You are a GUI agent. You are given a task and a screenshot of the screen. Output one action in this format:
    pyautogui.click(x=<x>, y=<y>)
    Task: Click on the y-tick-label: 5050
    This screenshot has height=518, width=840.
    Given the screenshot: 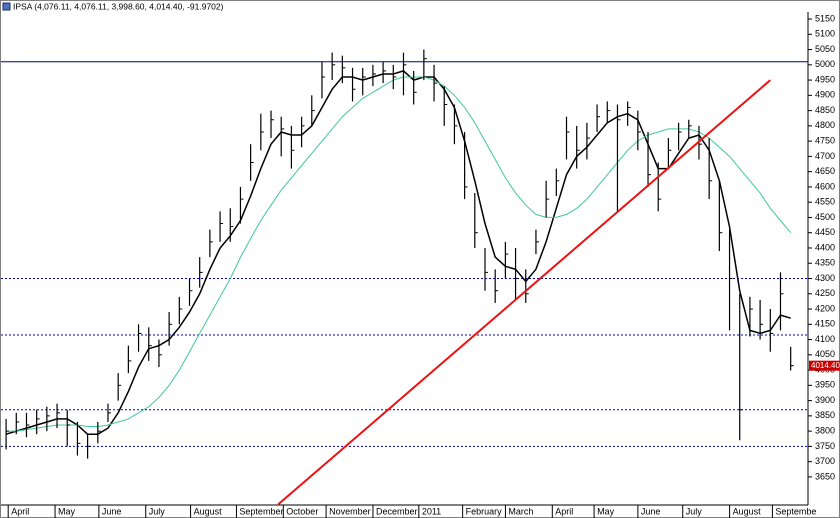 What is the action you would take?
    pyautogui.click(x=825, y=49)
    